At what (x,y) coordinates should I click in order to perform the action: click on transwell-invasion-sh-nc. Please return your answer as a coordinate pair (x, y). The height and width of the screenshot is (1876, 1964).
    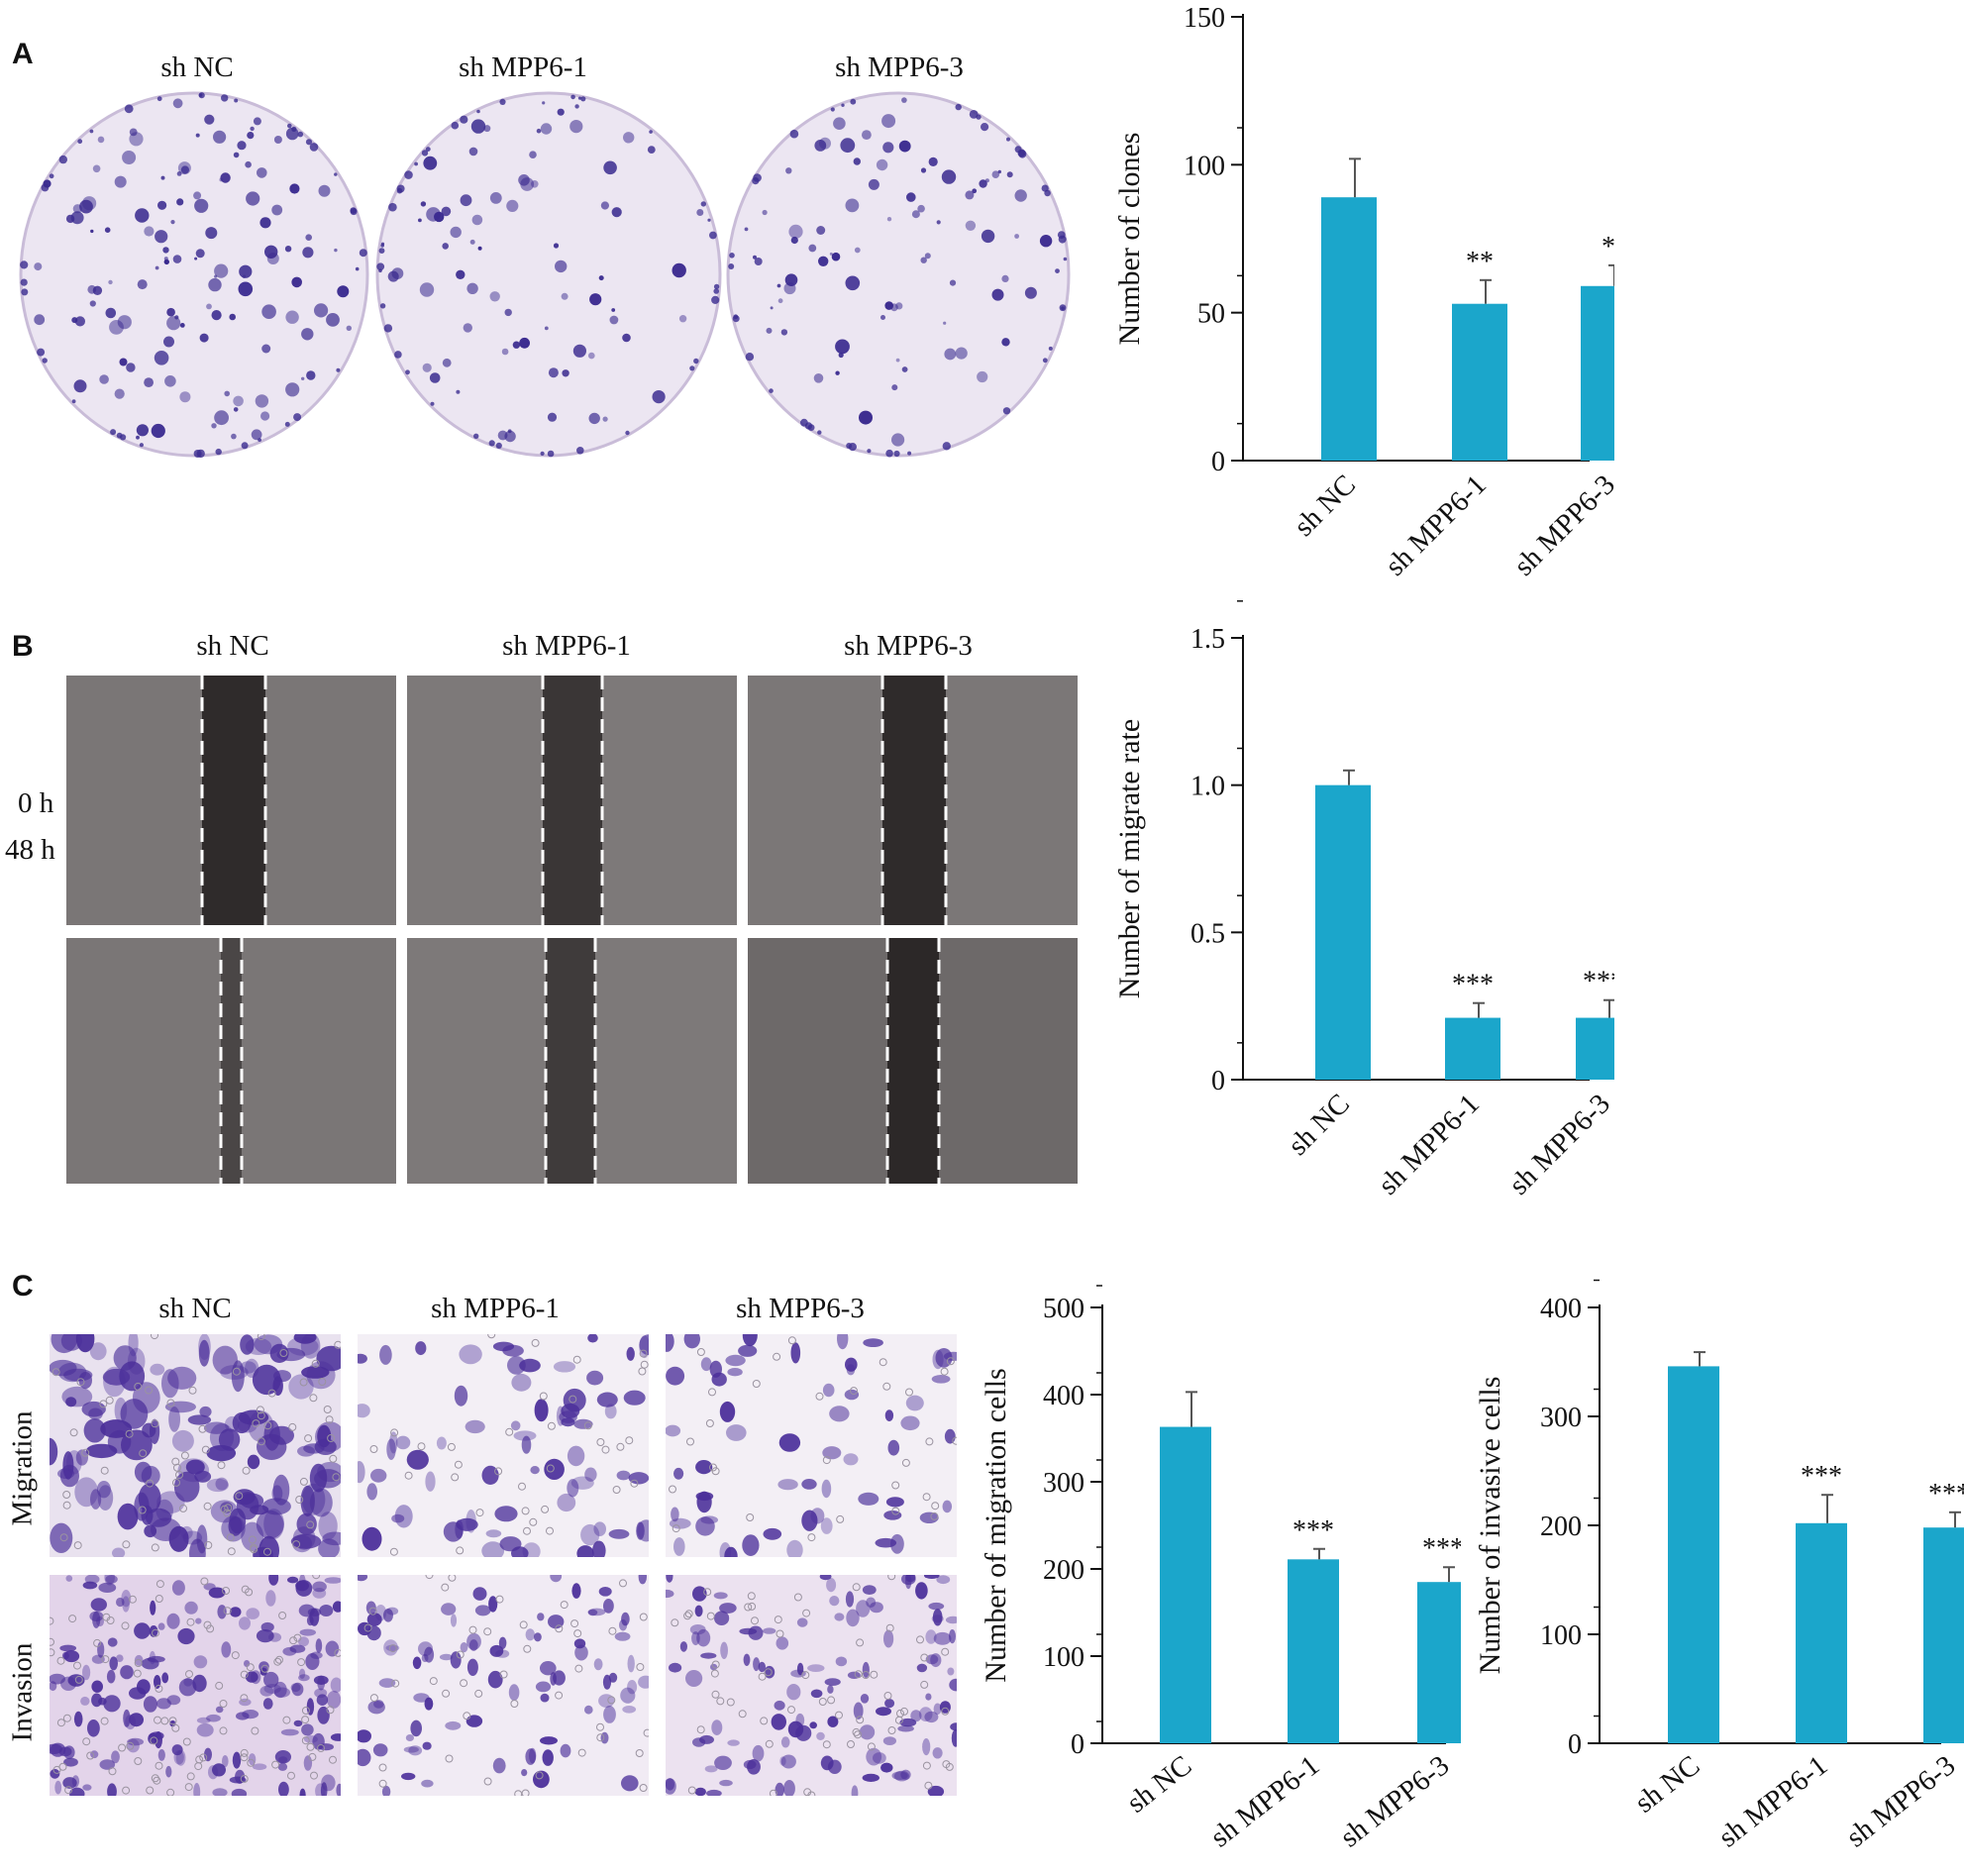
    Looking at the image, I should click on (195, 1686).